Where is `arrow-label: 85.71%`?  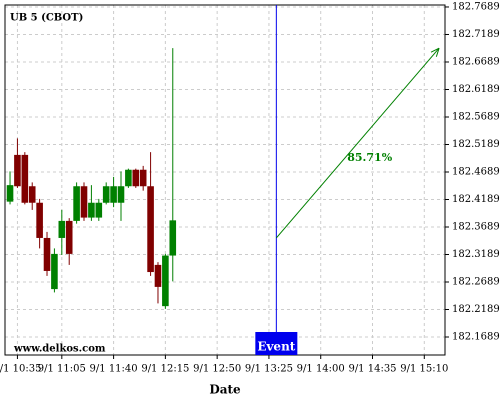 arrow-label: 85.71% is located at coordinates (369, 157).